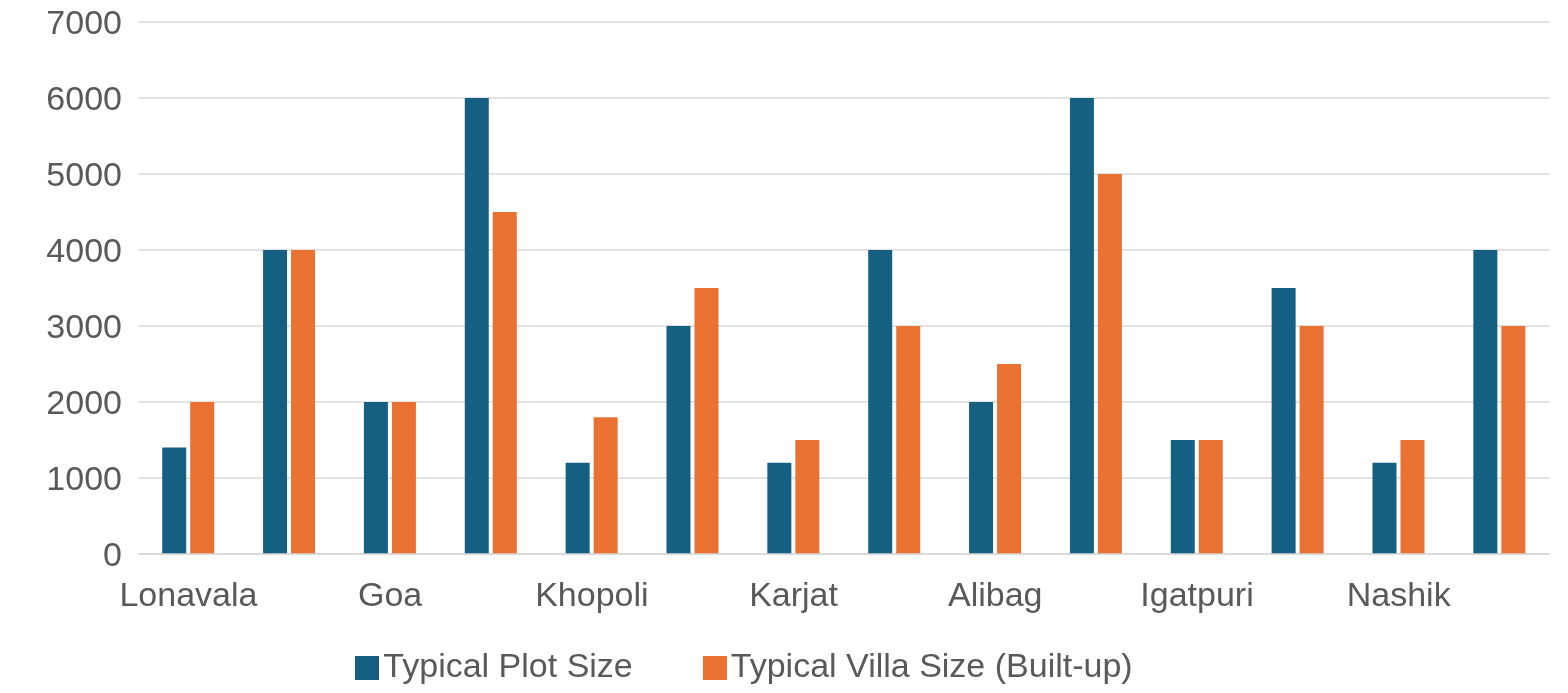 This screenshot has height=693, width=1568. What do you see at coordinates (1197, 594) in the screenshot?
I see `x-tick-label: Igatpuri` at bounding box center [1197, 594].